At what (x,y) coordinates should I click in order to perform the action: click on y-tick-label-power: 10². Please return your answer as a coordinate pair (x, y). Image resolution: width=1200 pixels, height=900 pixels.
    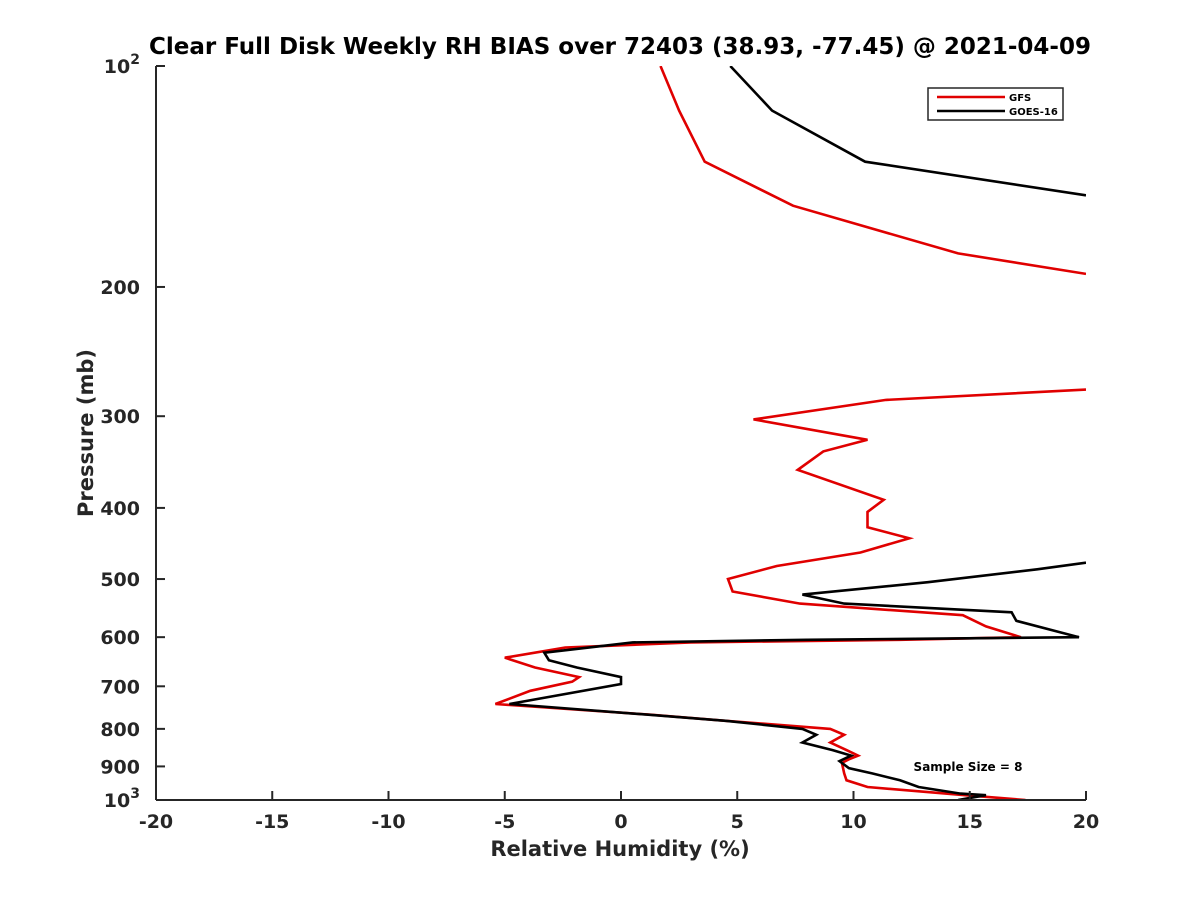
    Looking at the image, I should click on (122, 65).